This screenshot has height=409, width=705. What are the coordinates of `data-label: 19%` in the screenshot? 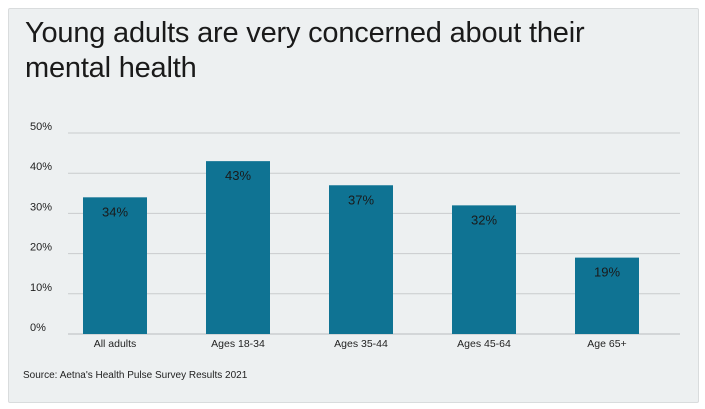 It's located at (607, 272).